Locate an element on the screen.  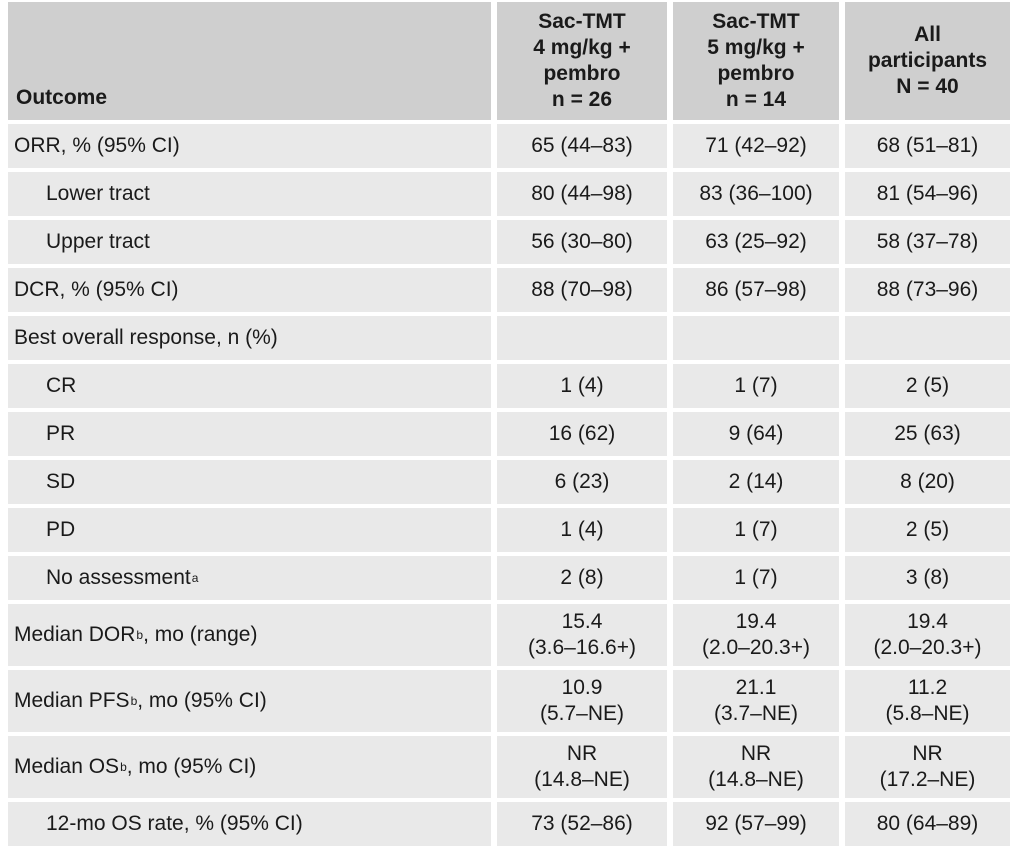
header-col-4mg: Sac-TMT 4 mg/kg + pembro n = 26 is located at coordinates (582, 61).